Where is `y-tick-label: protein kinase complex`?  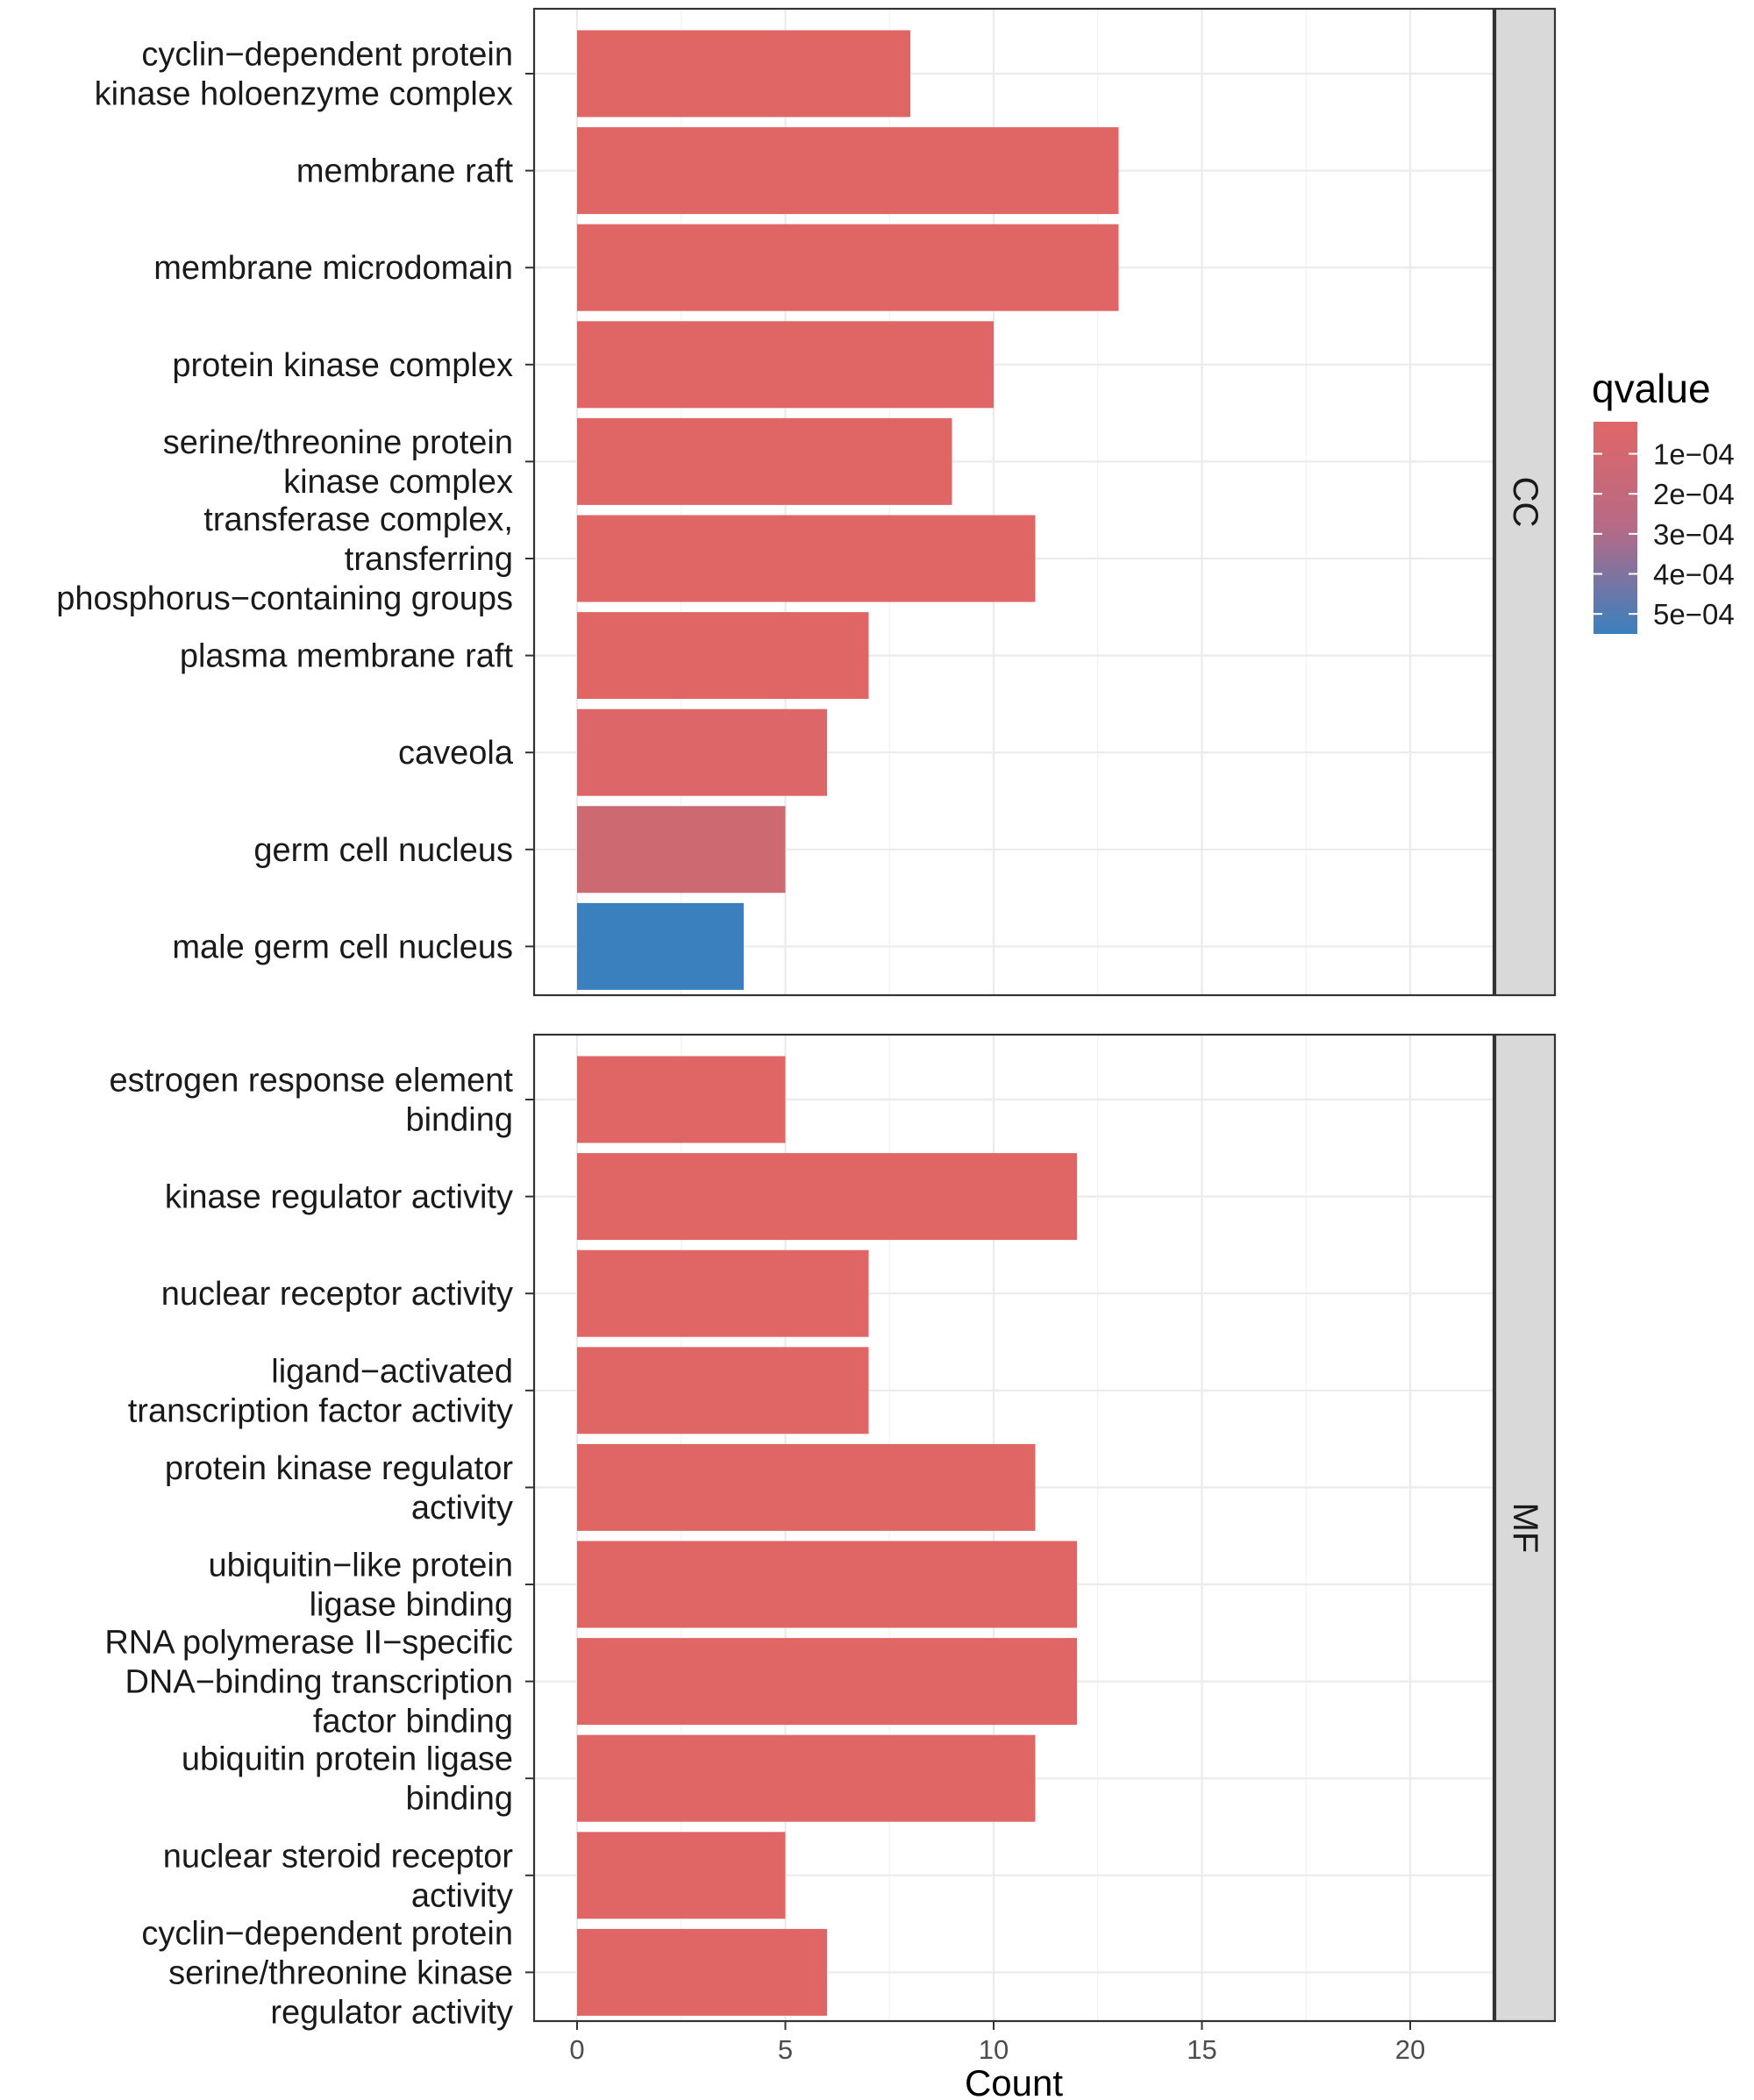 y-tick-label: protein kinase complex is located at coordinates (342, 365).